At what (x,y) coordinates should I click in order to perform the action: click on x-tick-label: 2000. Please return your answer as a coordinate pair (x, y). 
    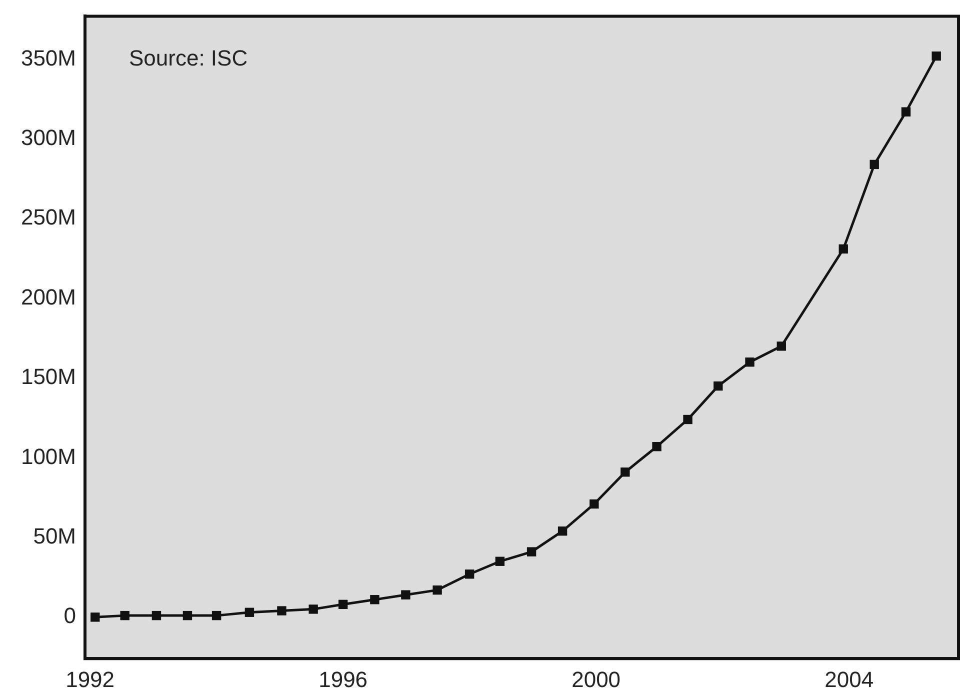
    Looking at the image, I should click on (596, 679).